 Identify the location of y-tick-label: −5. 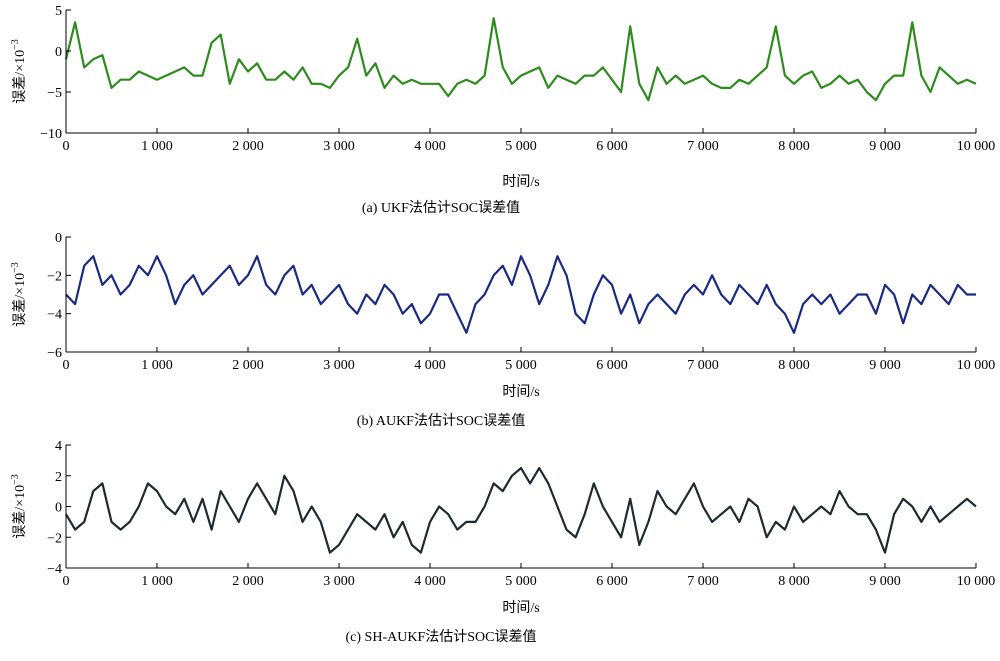
(54, 93).